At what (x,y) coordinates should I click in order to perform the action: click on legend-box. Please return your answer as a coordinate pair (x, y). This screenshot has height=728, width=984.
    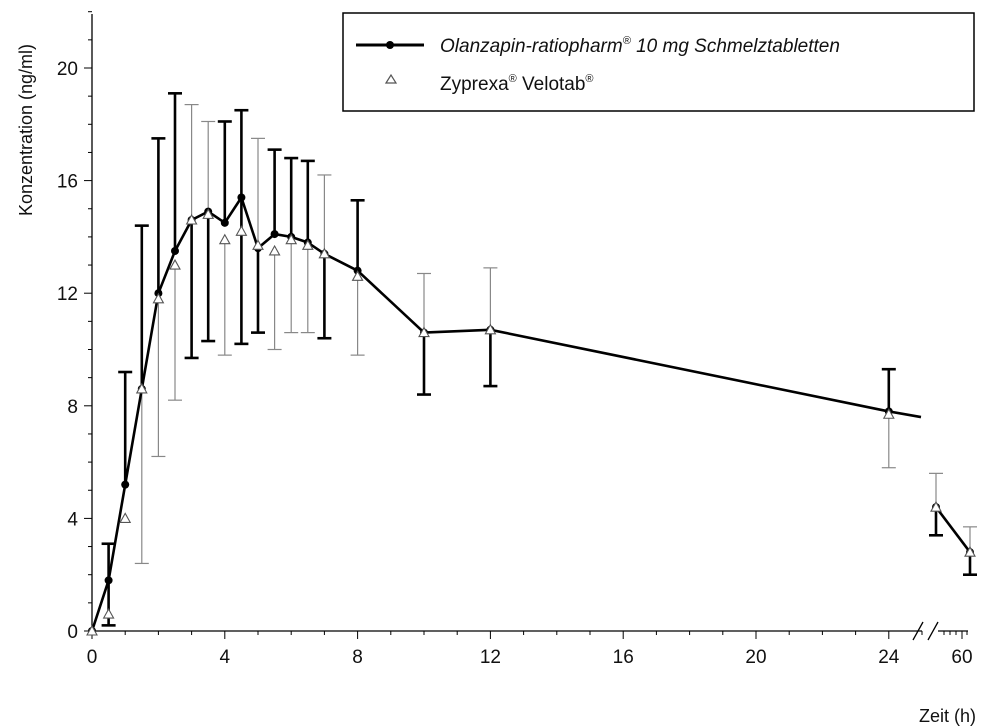
    Looking at the image, I should click on (658, 62).